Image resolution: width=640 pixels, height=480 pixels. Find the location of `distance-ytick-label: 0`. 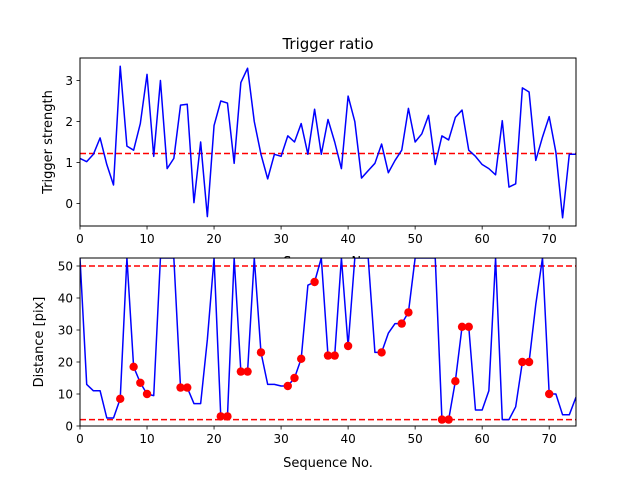

distance-ytick-label: 0 is located at coordinates (69, 427).